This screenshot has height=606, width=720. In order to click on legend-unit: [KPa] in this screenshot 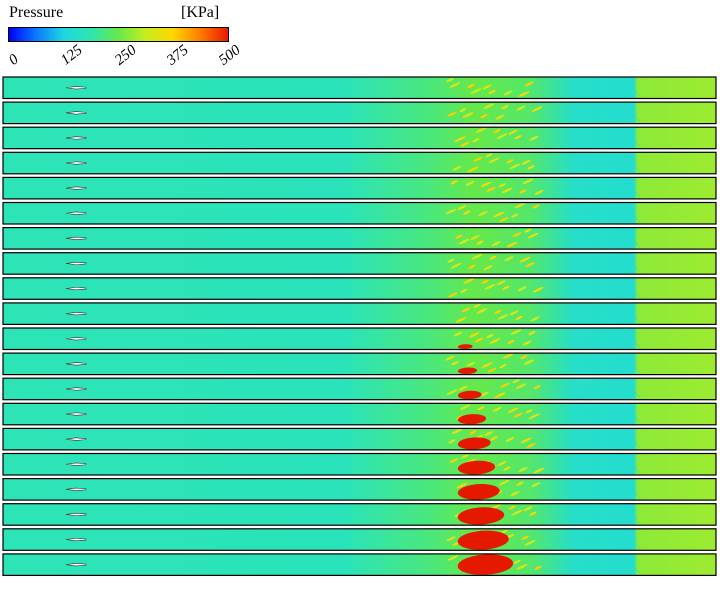, I will do `click(200, 12)`.